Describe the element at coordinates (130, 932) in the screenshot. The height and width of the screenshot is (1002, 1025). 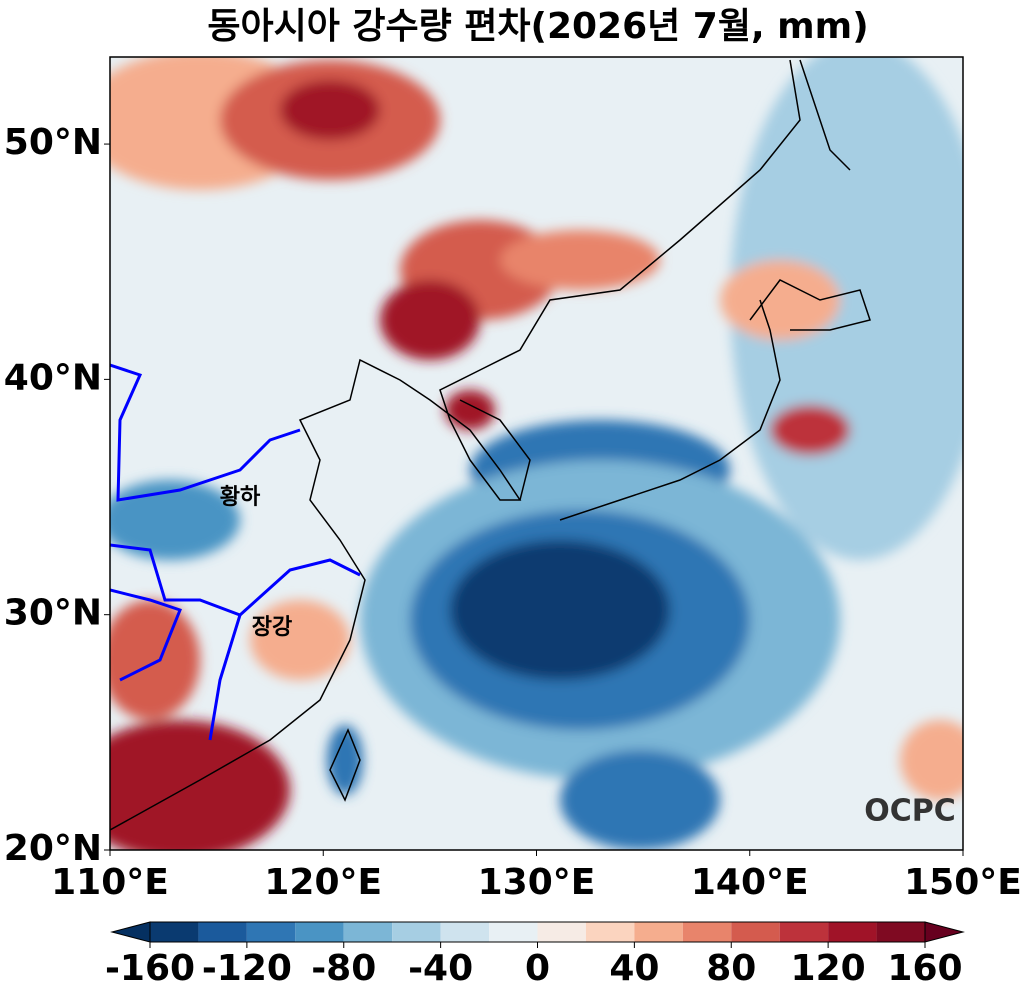
I see `colorbar-extend-low` at that location.